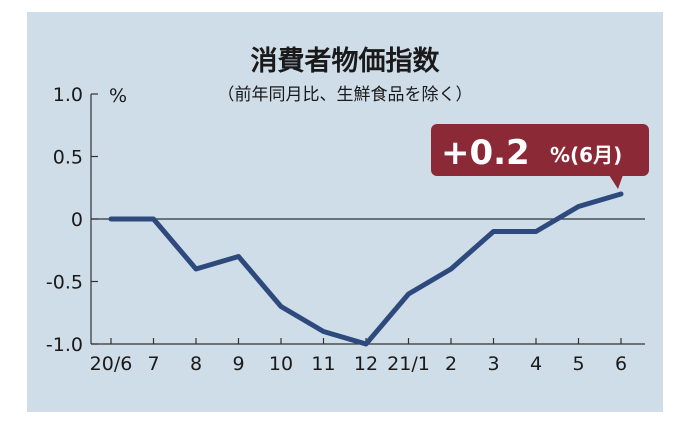  Describe the element at coordinates (346, 61) in the screenshot. I see `chart-title: 消費者物価指数` at that location.